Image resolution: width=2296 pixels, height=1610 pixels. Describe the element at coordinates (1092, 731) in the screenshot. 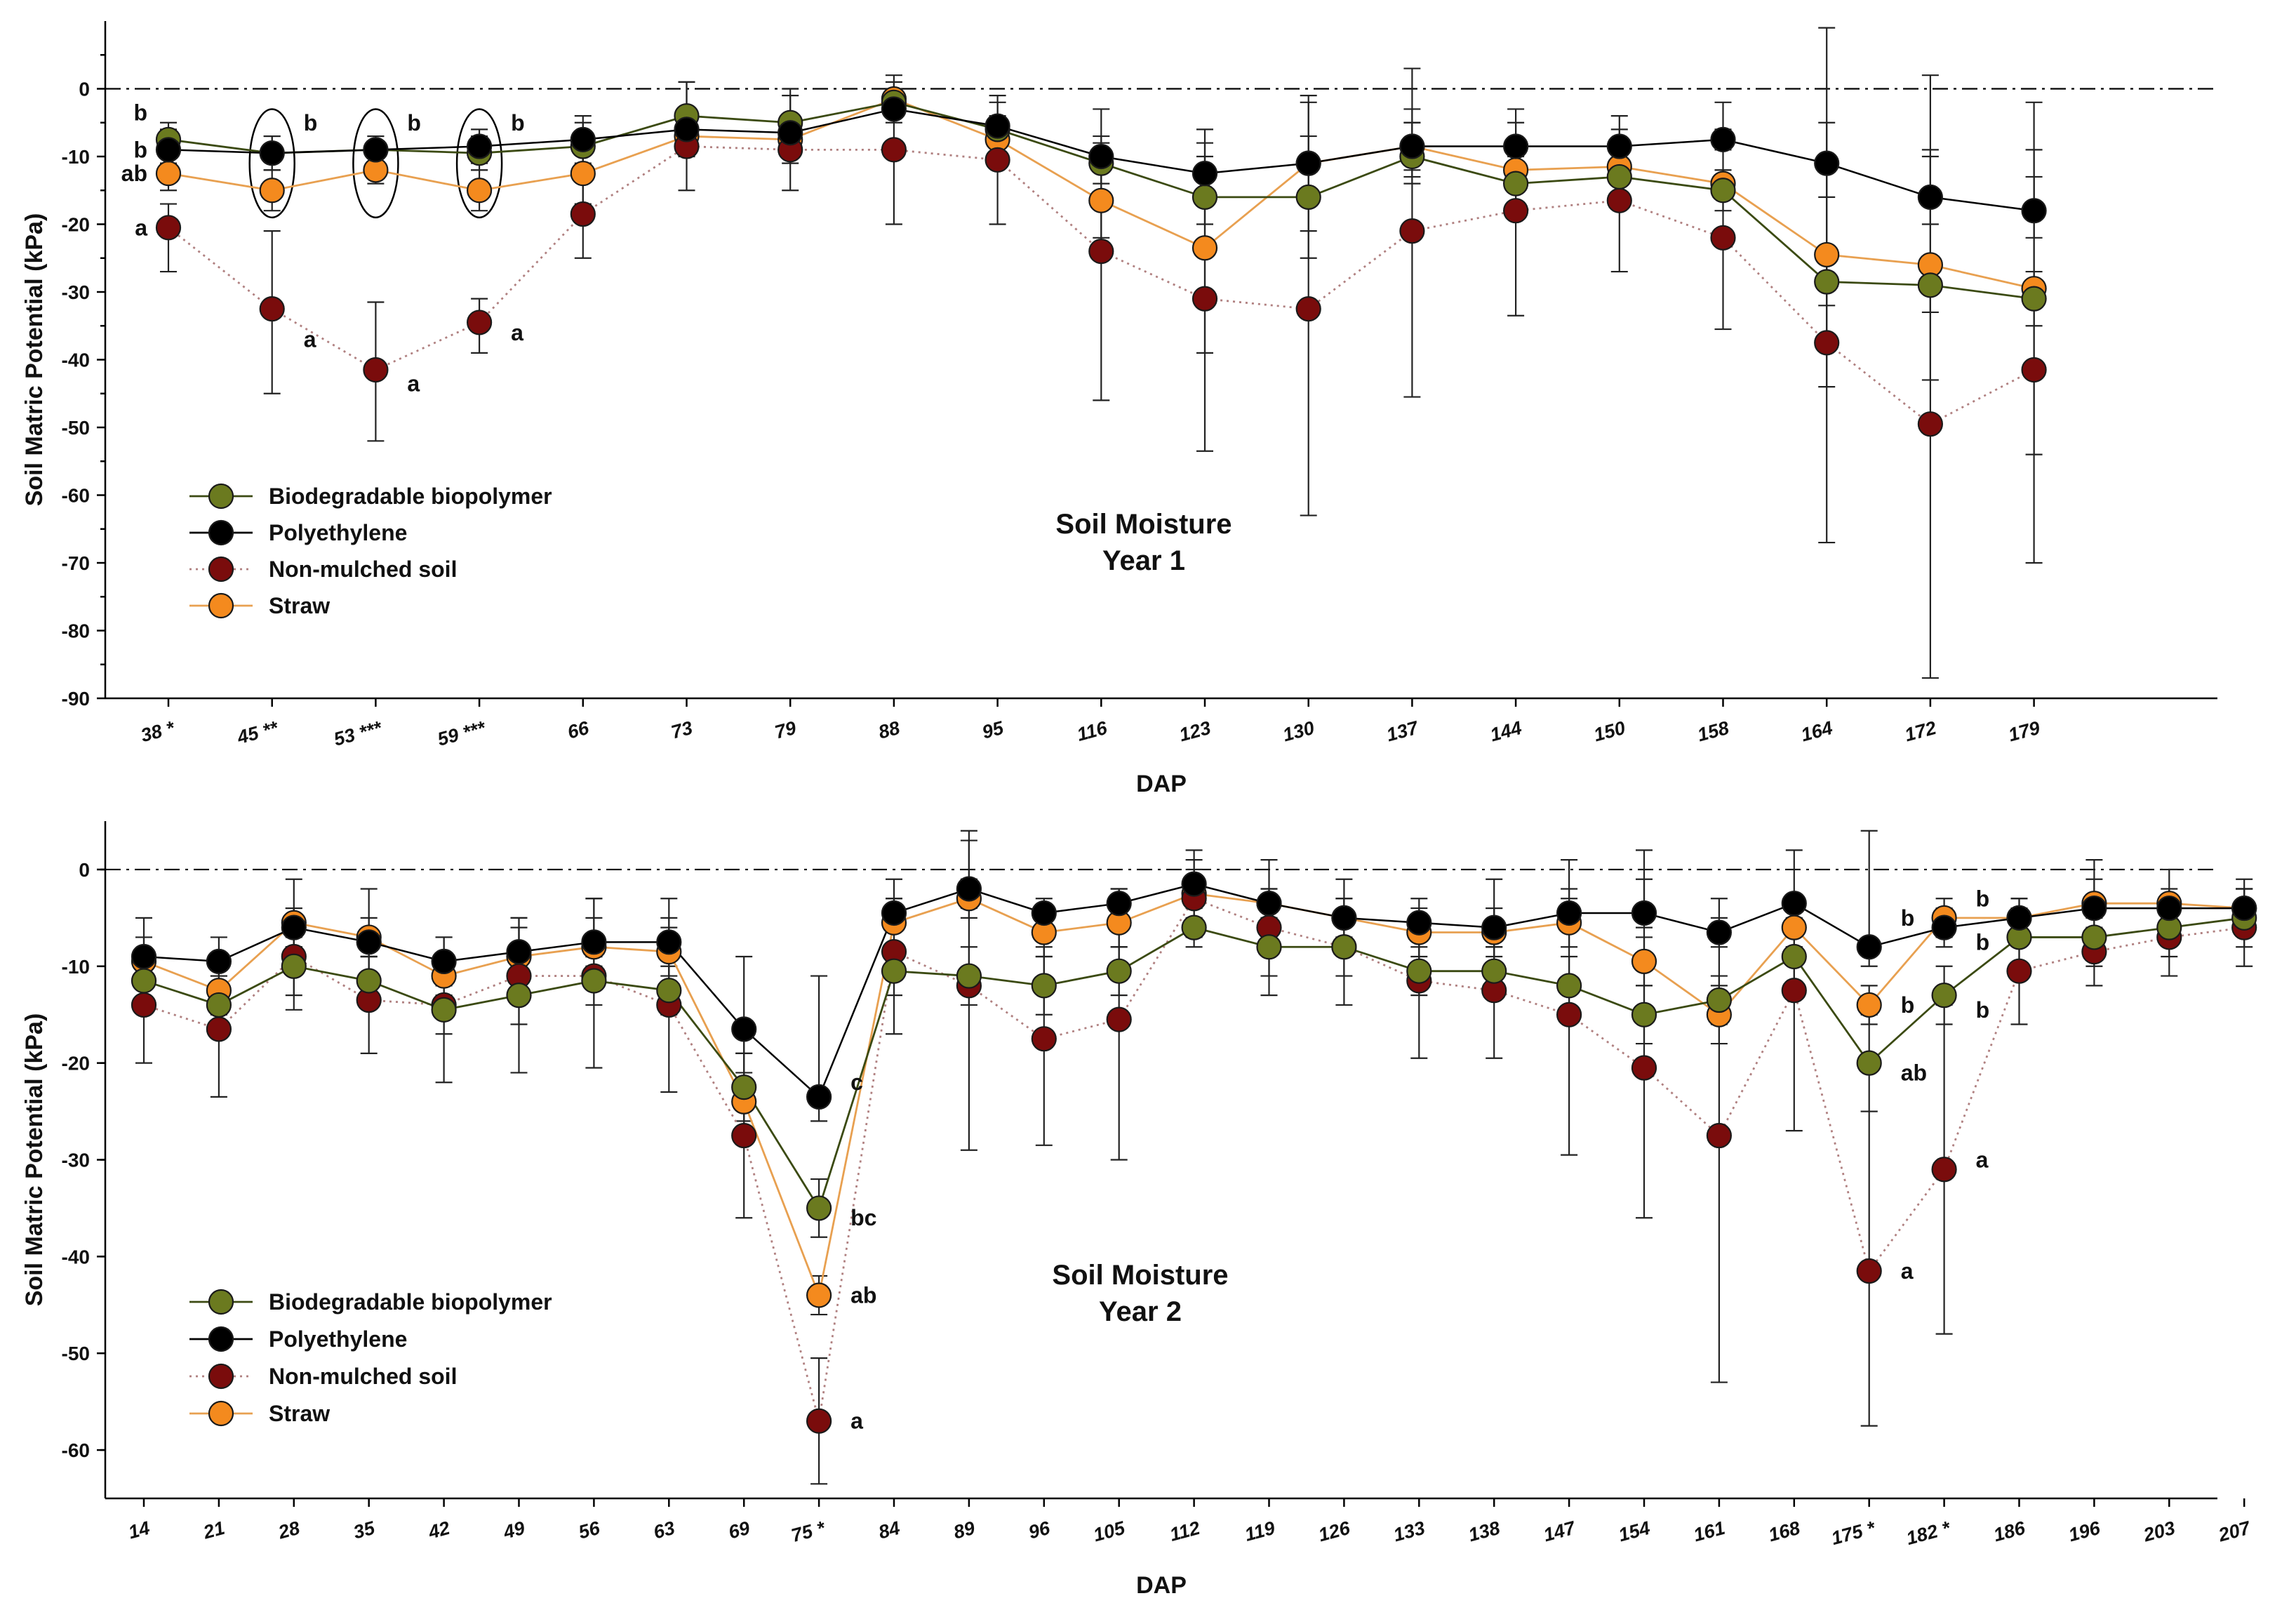

I see `x-tick-label: 116` at that location.